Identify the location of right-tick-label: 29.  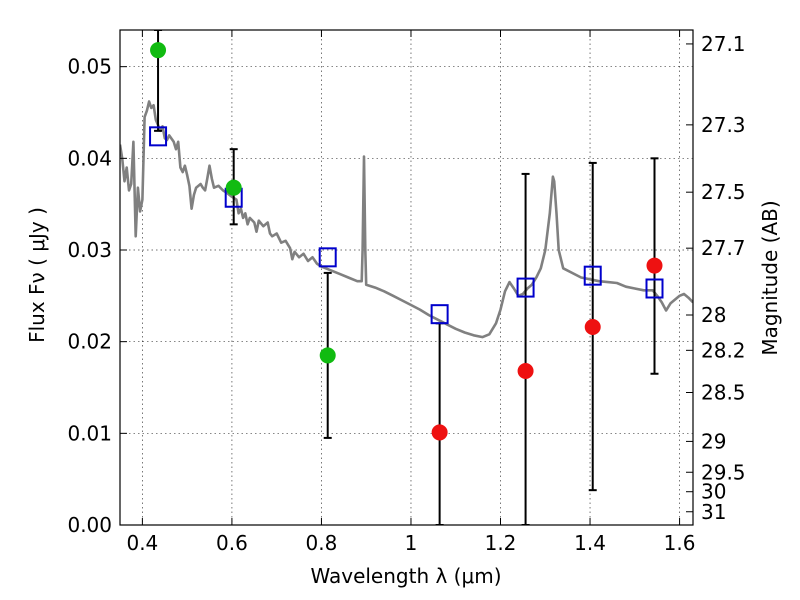
(713, 441).